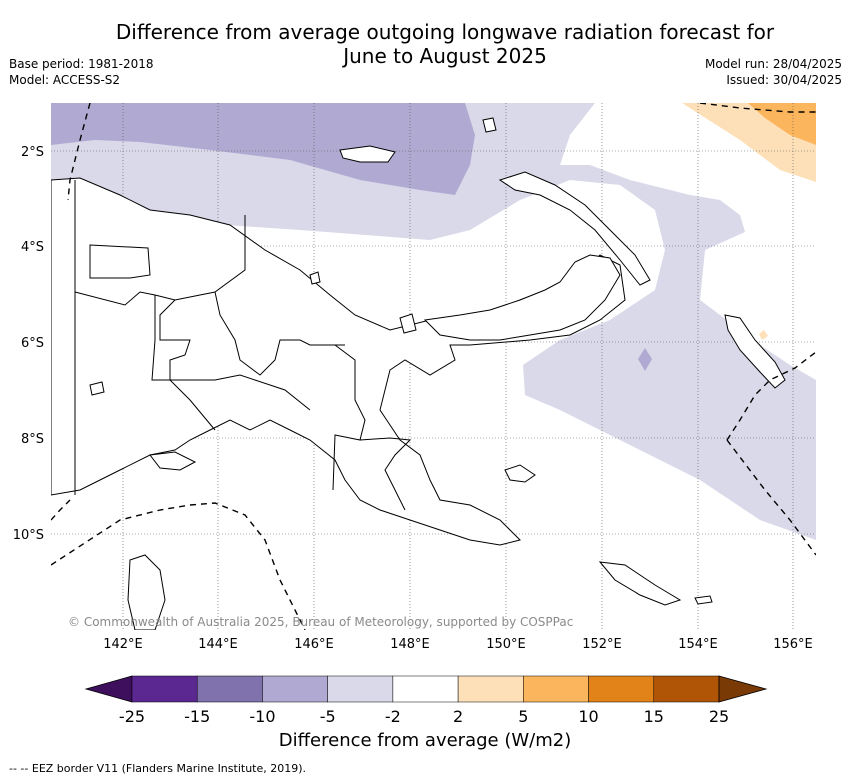 This screenshot has height=781, width=850. What do you see at coordinates (523, 716) in the screenshot?
I see `colorbar-tick-label: 5` at bounding box center [523, 716].